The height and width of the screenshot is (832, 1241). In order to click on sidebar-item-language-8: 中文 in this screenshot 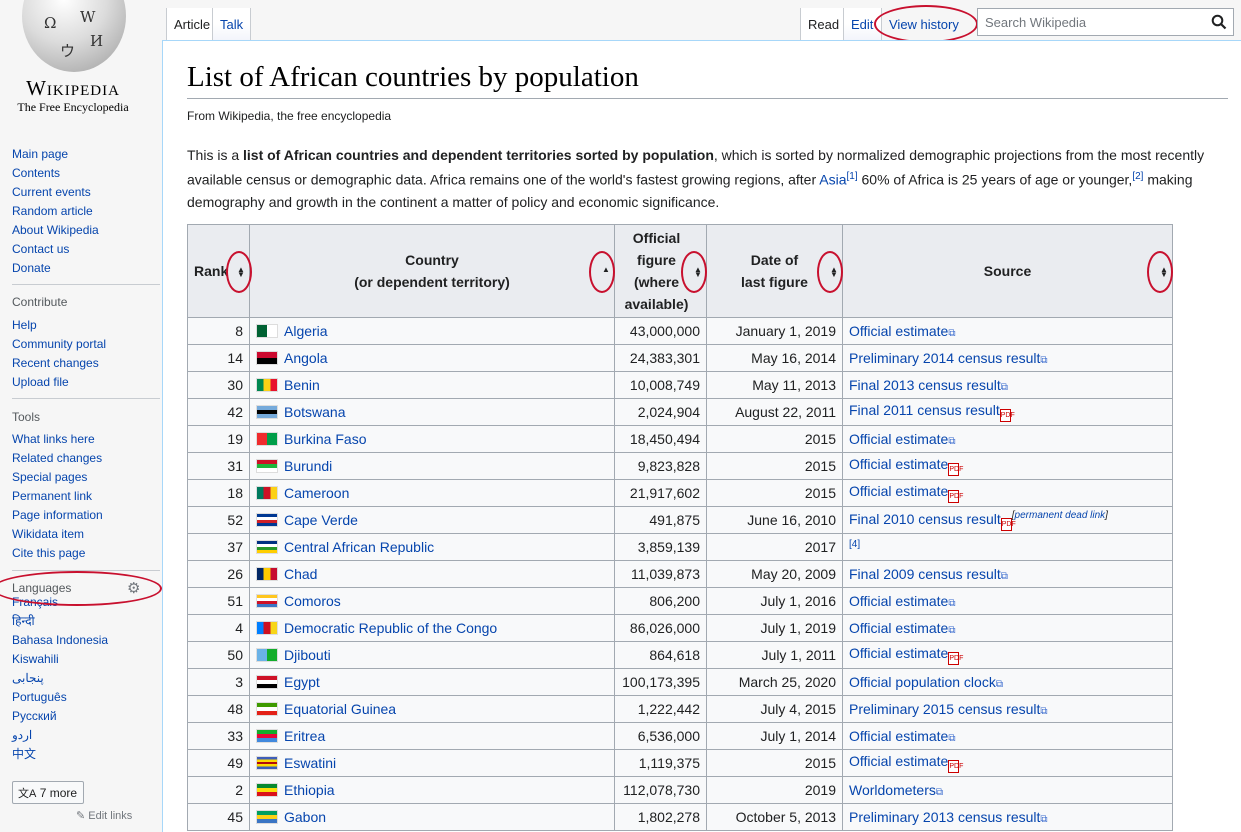, I will do `click(24, 754)`.